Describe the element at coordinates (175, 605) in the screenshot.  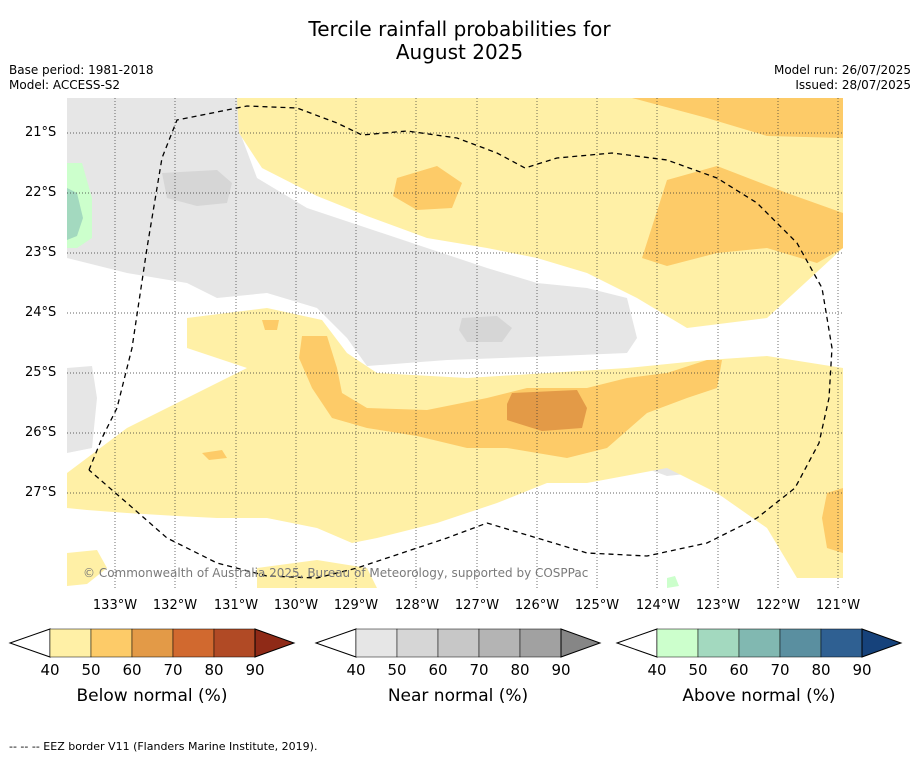
I see `lon-label: 132°W` at that location.